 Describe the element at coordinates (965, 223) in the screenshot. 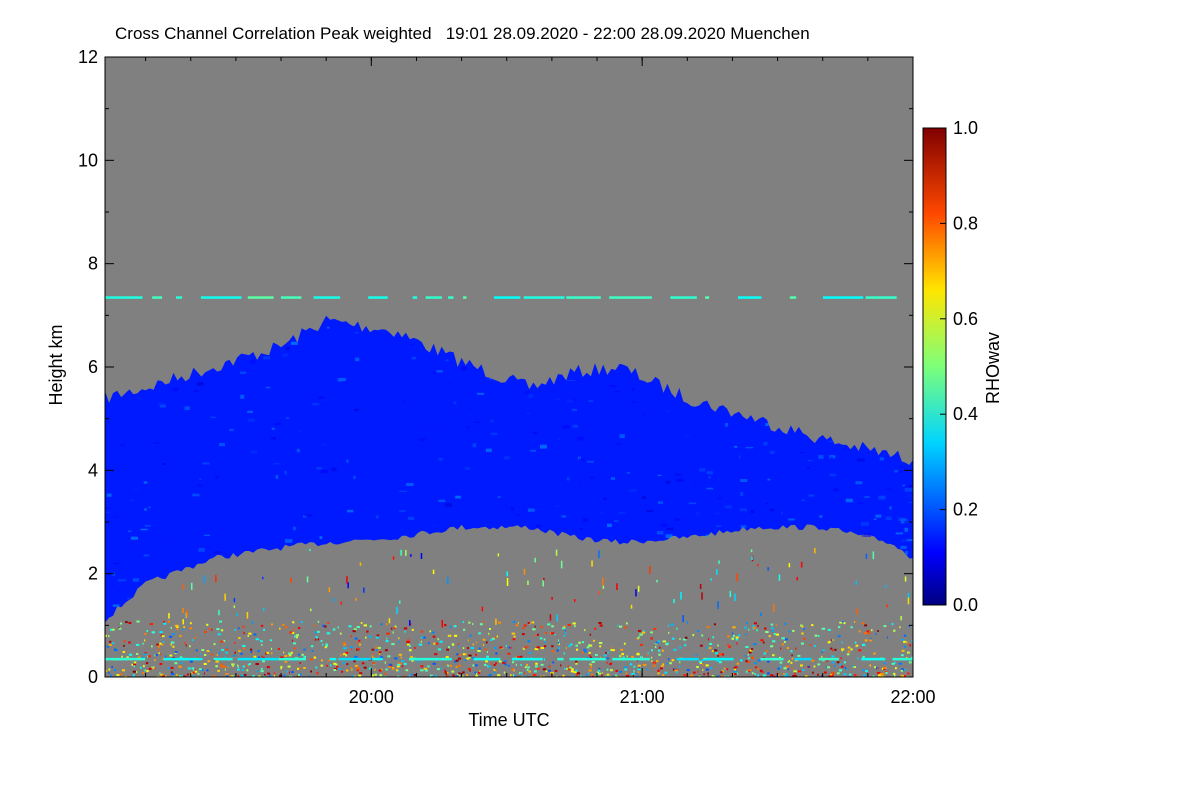

I see `colorbar-tick-label: 0.8` at that location.